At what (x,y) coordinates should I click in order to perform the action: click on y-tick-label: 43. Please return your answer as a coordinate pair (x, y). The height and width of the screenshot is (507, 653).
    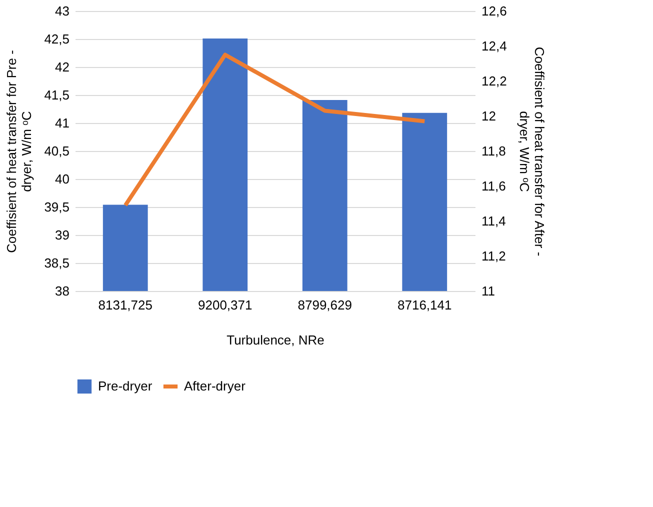
    Looking at the image, I should click on (62, 11).